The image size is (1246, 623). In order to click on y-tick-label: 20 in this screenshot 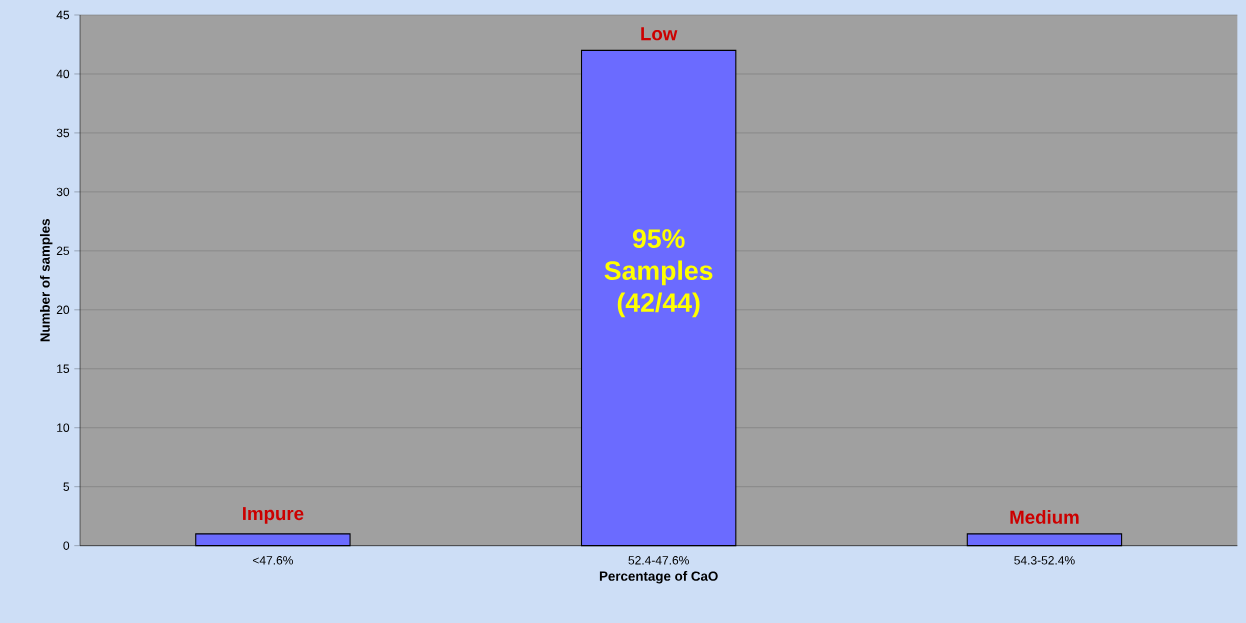, I will do `click(63, 310)`.